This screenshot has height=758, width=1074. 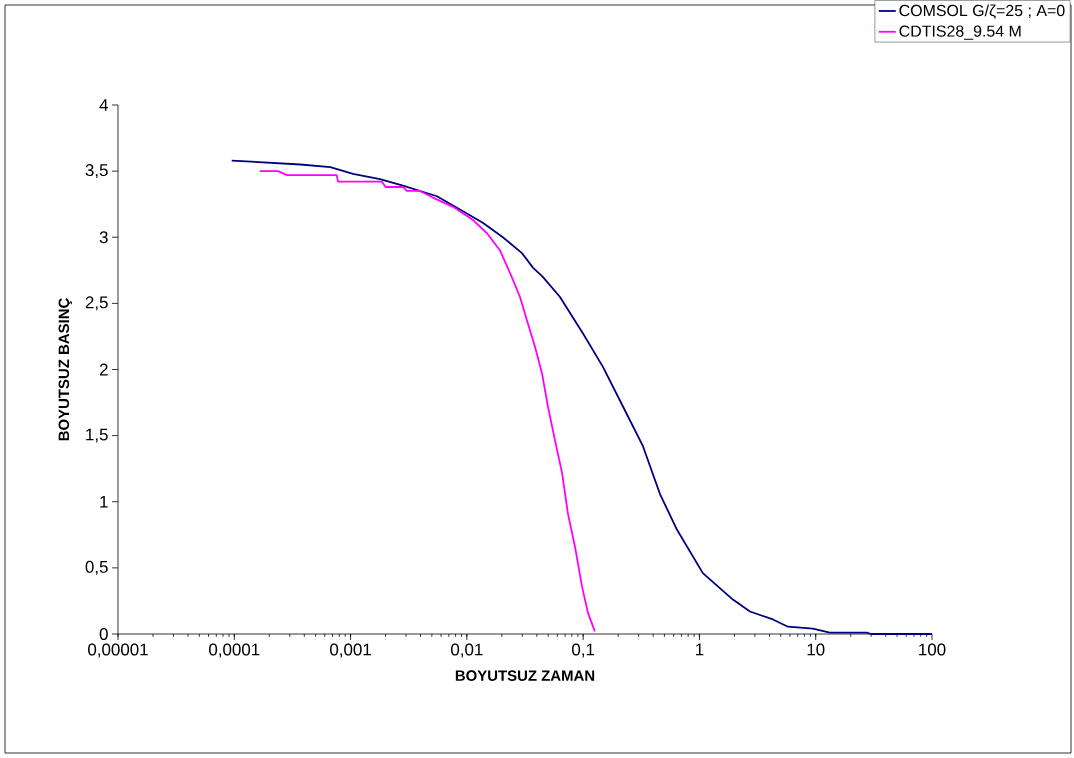 I want to click on y-tick-label: 2,5, so click(x=96, y=303).